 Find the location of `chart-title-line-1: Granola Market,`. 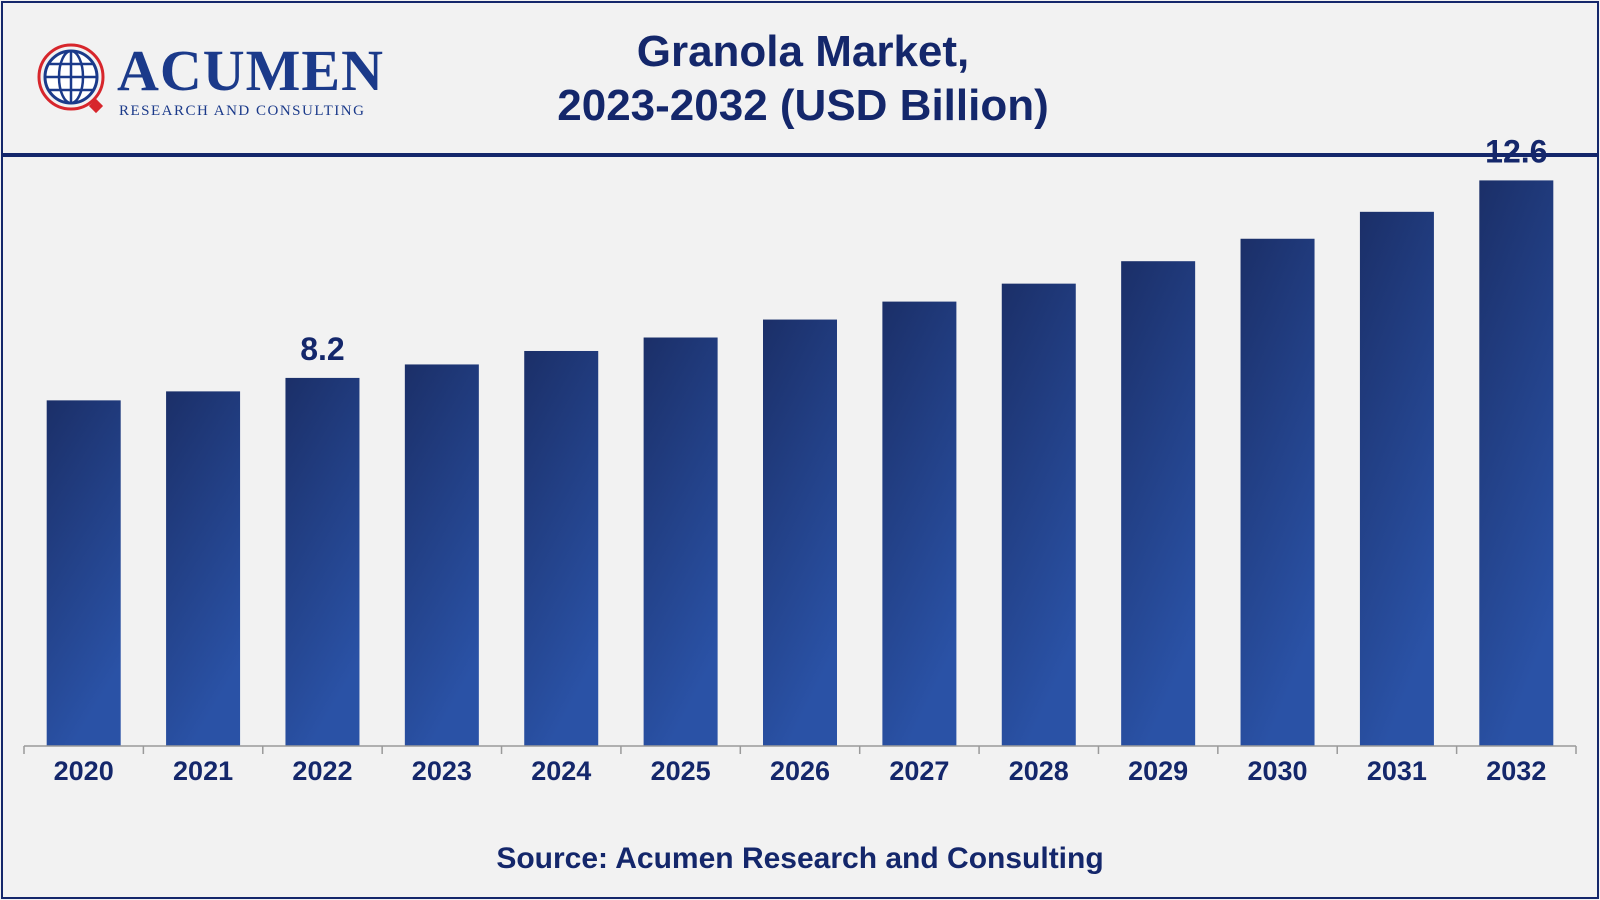

chart-title-line-1: Granola Market, is located at coordinates (803, 51).